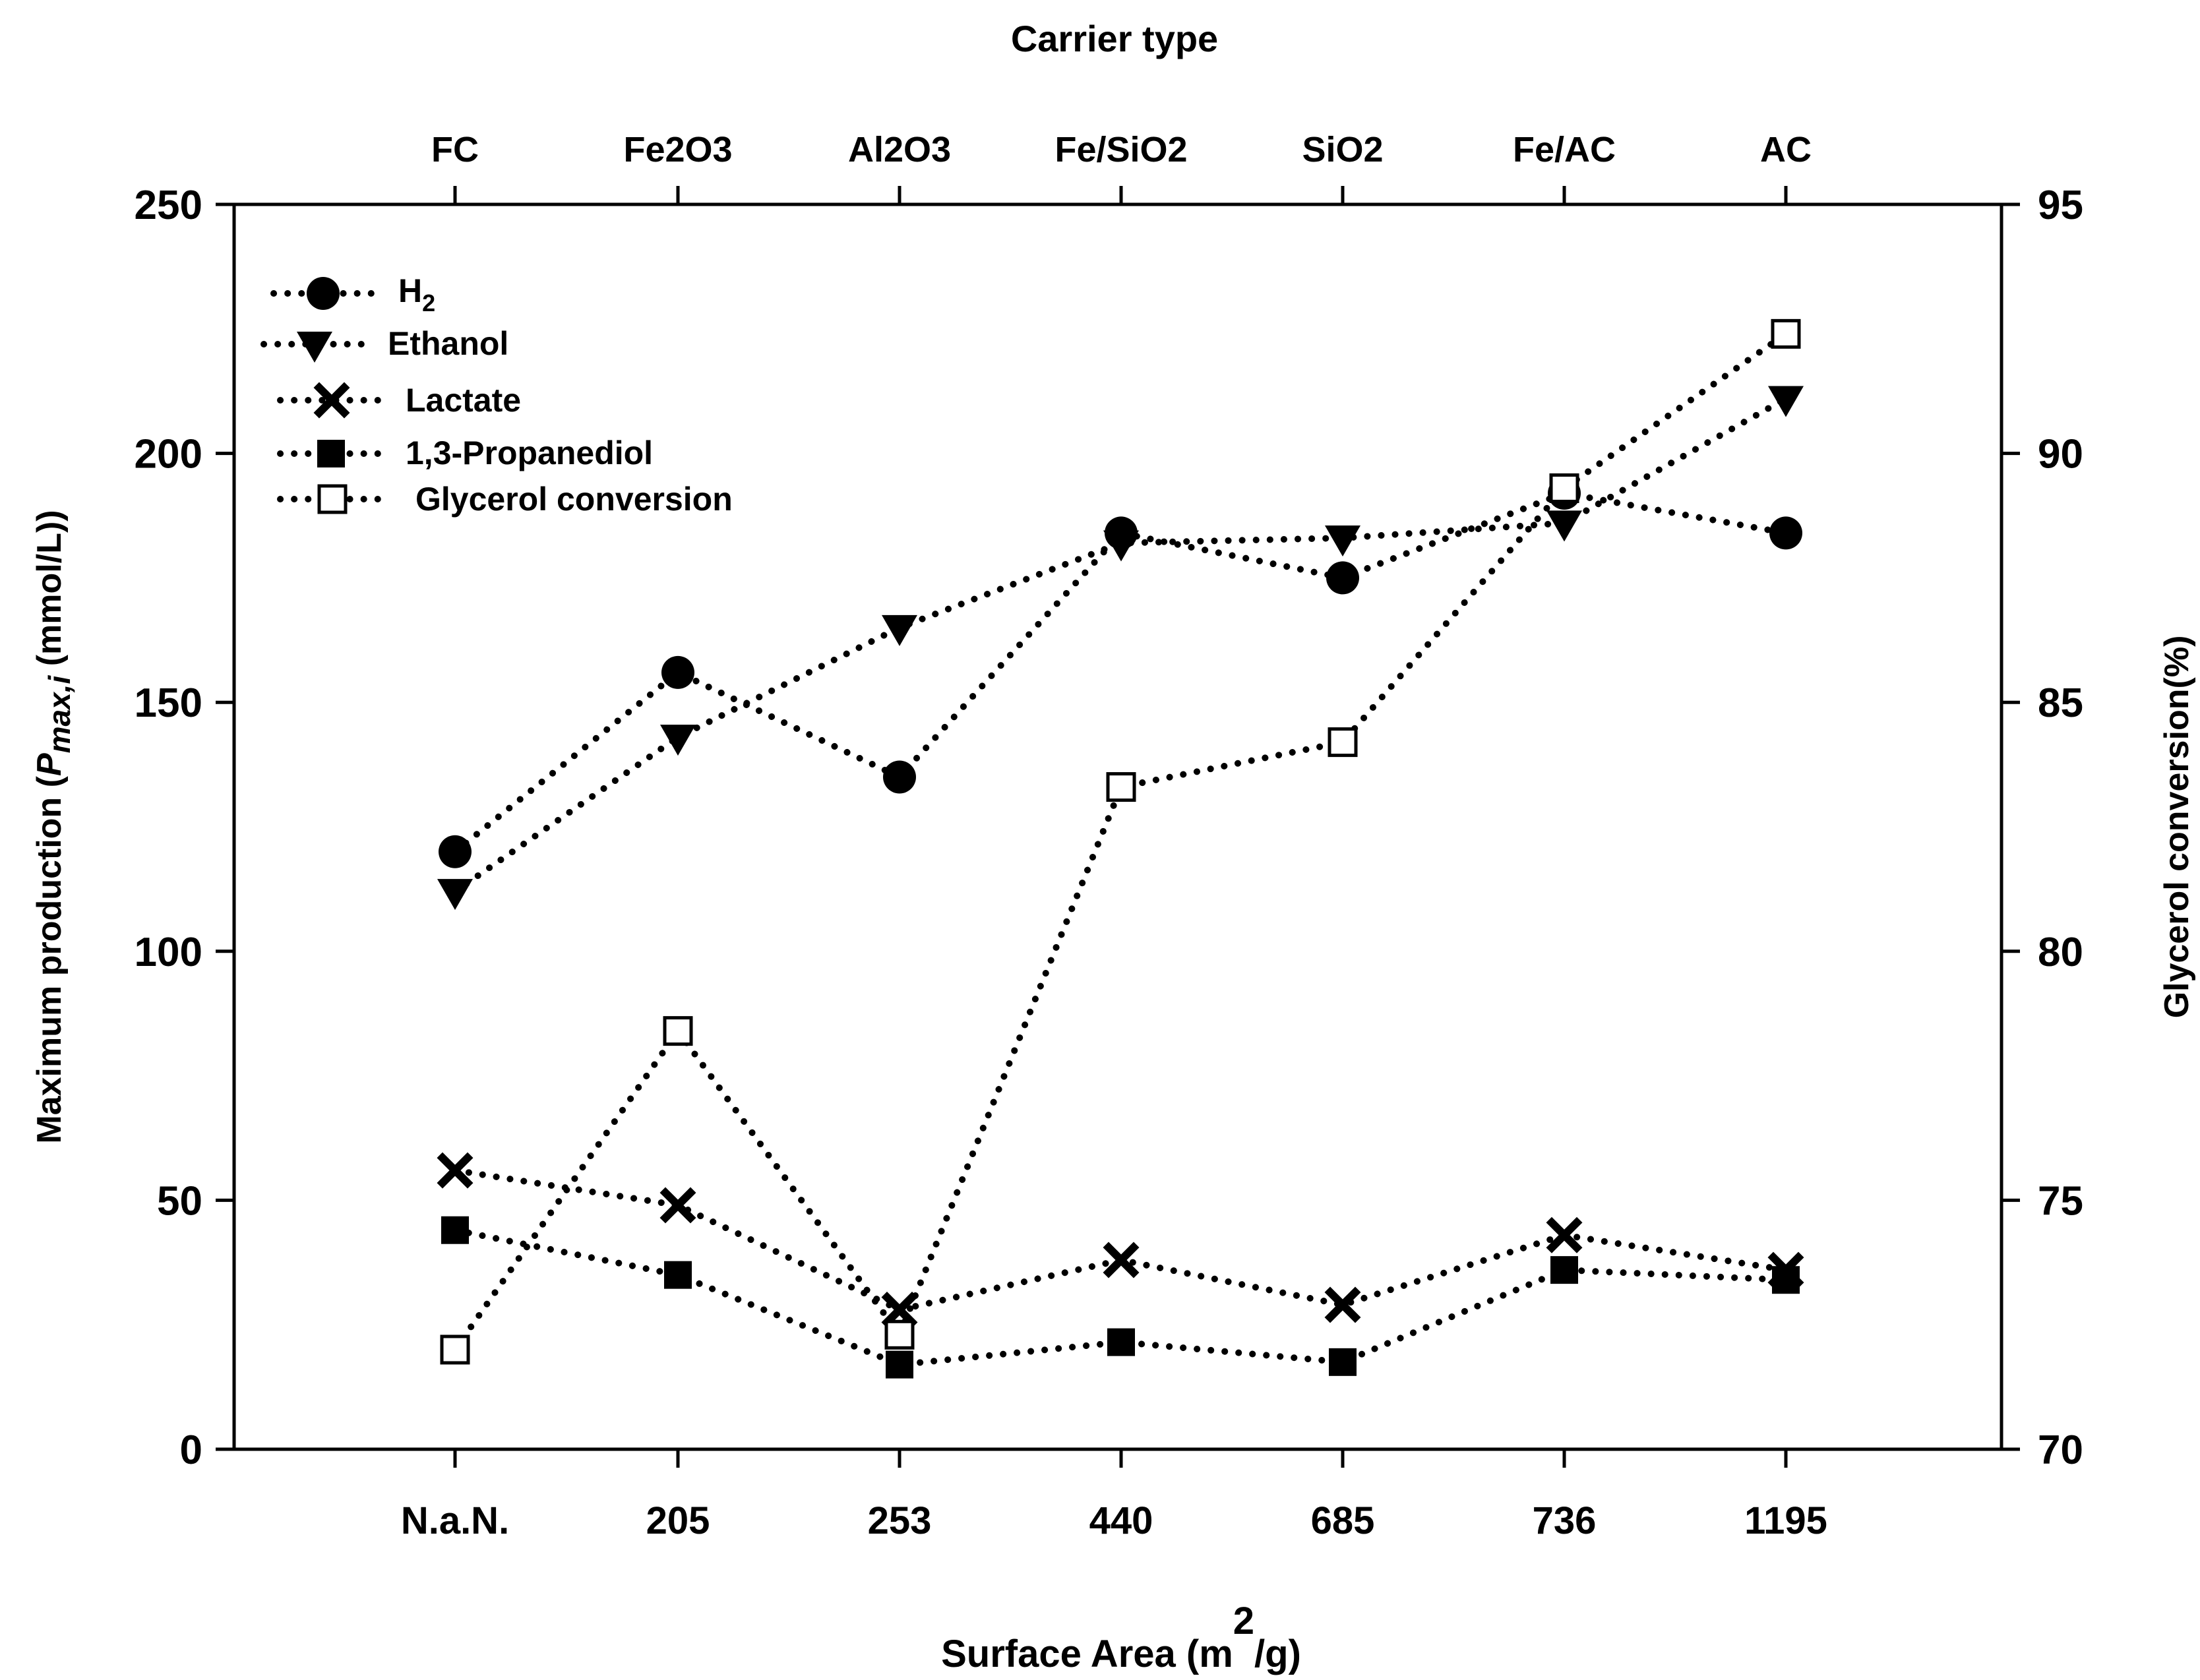  I want to click on svg-text: 1,3-Propanediol, so click(529, 453).